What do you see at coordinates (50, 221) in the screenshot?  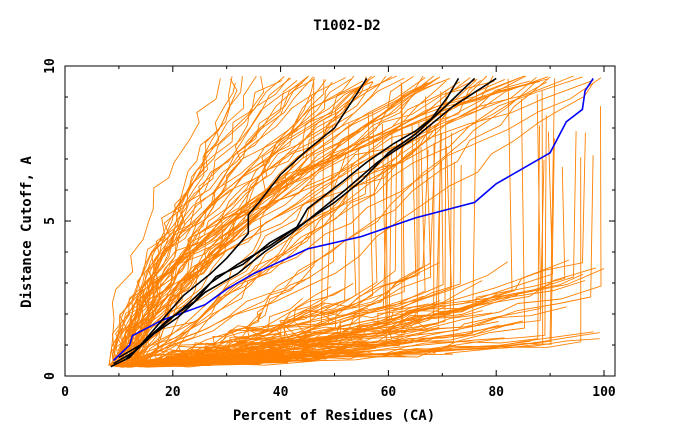 I see `y-tick-label: 5` at bounding box center [50, 221].